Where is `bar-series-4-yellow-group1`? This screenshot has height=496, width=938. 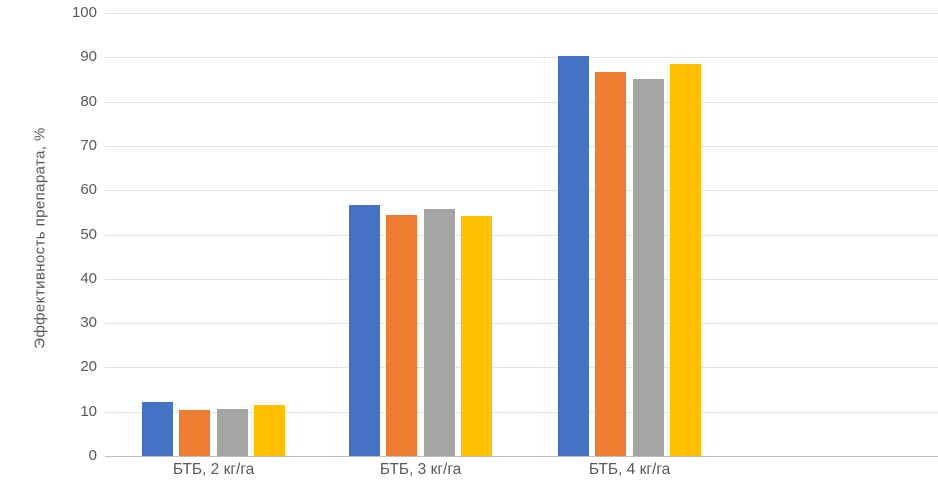
bar-series-4-yellow-group1 is located at coordinates (270, 430).